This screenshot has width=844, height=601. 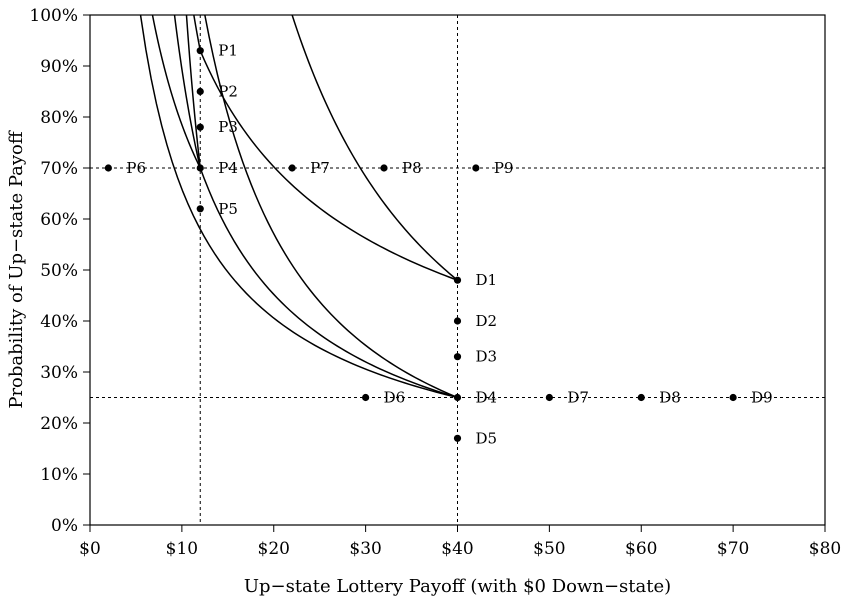 What do you see at coordinates (549, 549) in the screenshot?
I see `x-tick-label: $50` at bounding box center [549, 549].